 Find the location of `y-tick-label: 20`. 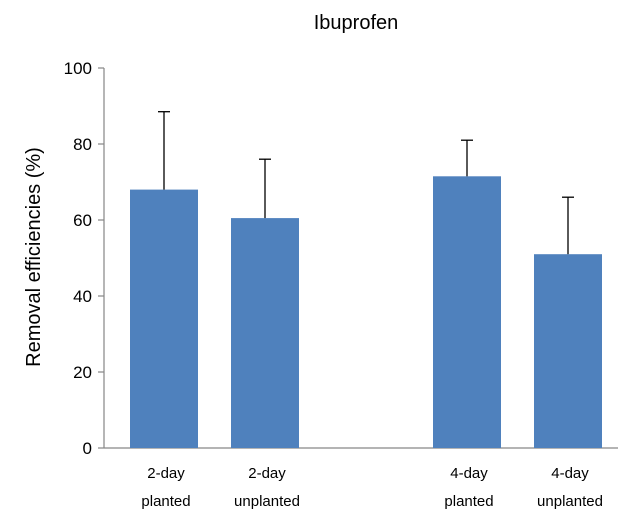

y-tick-label: 20 is located at coordinates (82, 372).